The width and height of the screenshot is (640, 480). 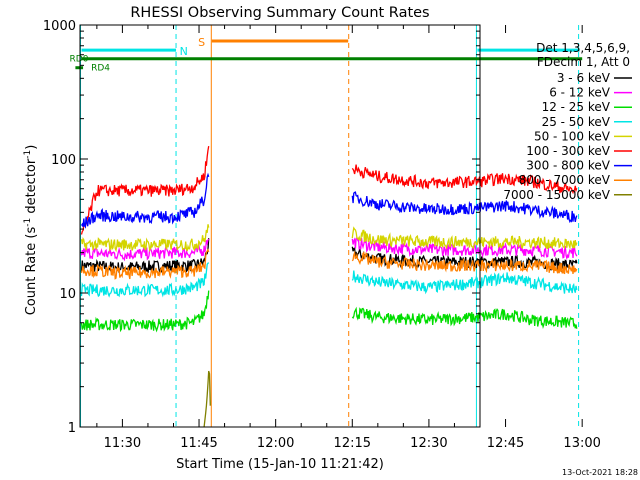 I want to click on x-axis-label: Start Time (15-Jan-10 11:21:42), so click(x=280, y=464).